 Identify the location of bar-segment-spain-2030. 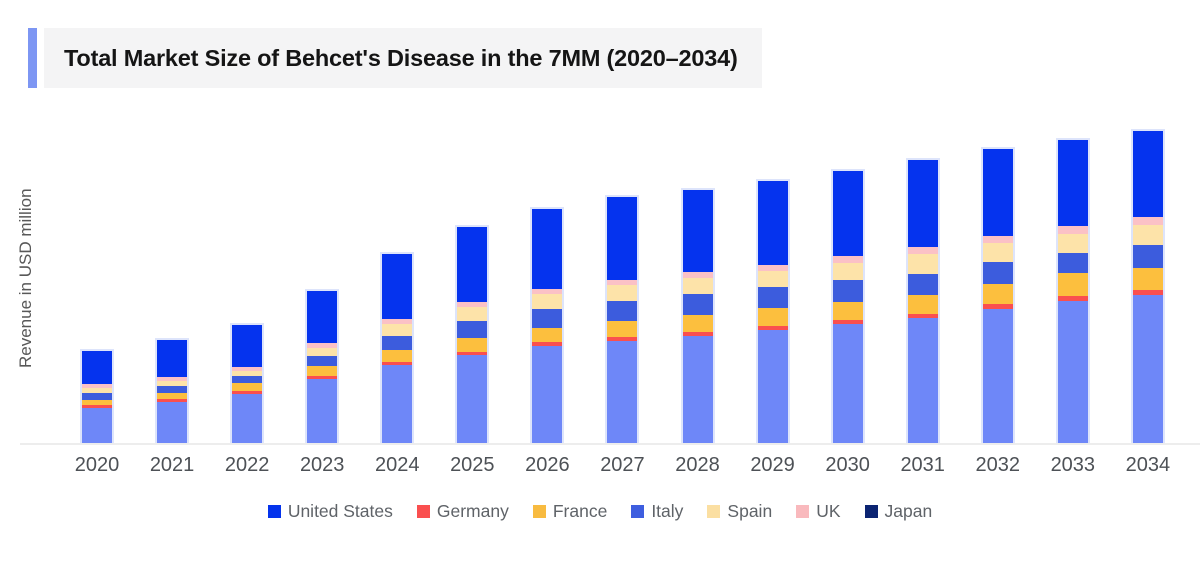
(847, 271).